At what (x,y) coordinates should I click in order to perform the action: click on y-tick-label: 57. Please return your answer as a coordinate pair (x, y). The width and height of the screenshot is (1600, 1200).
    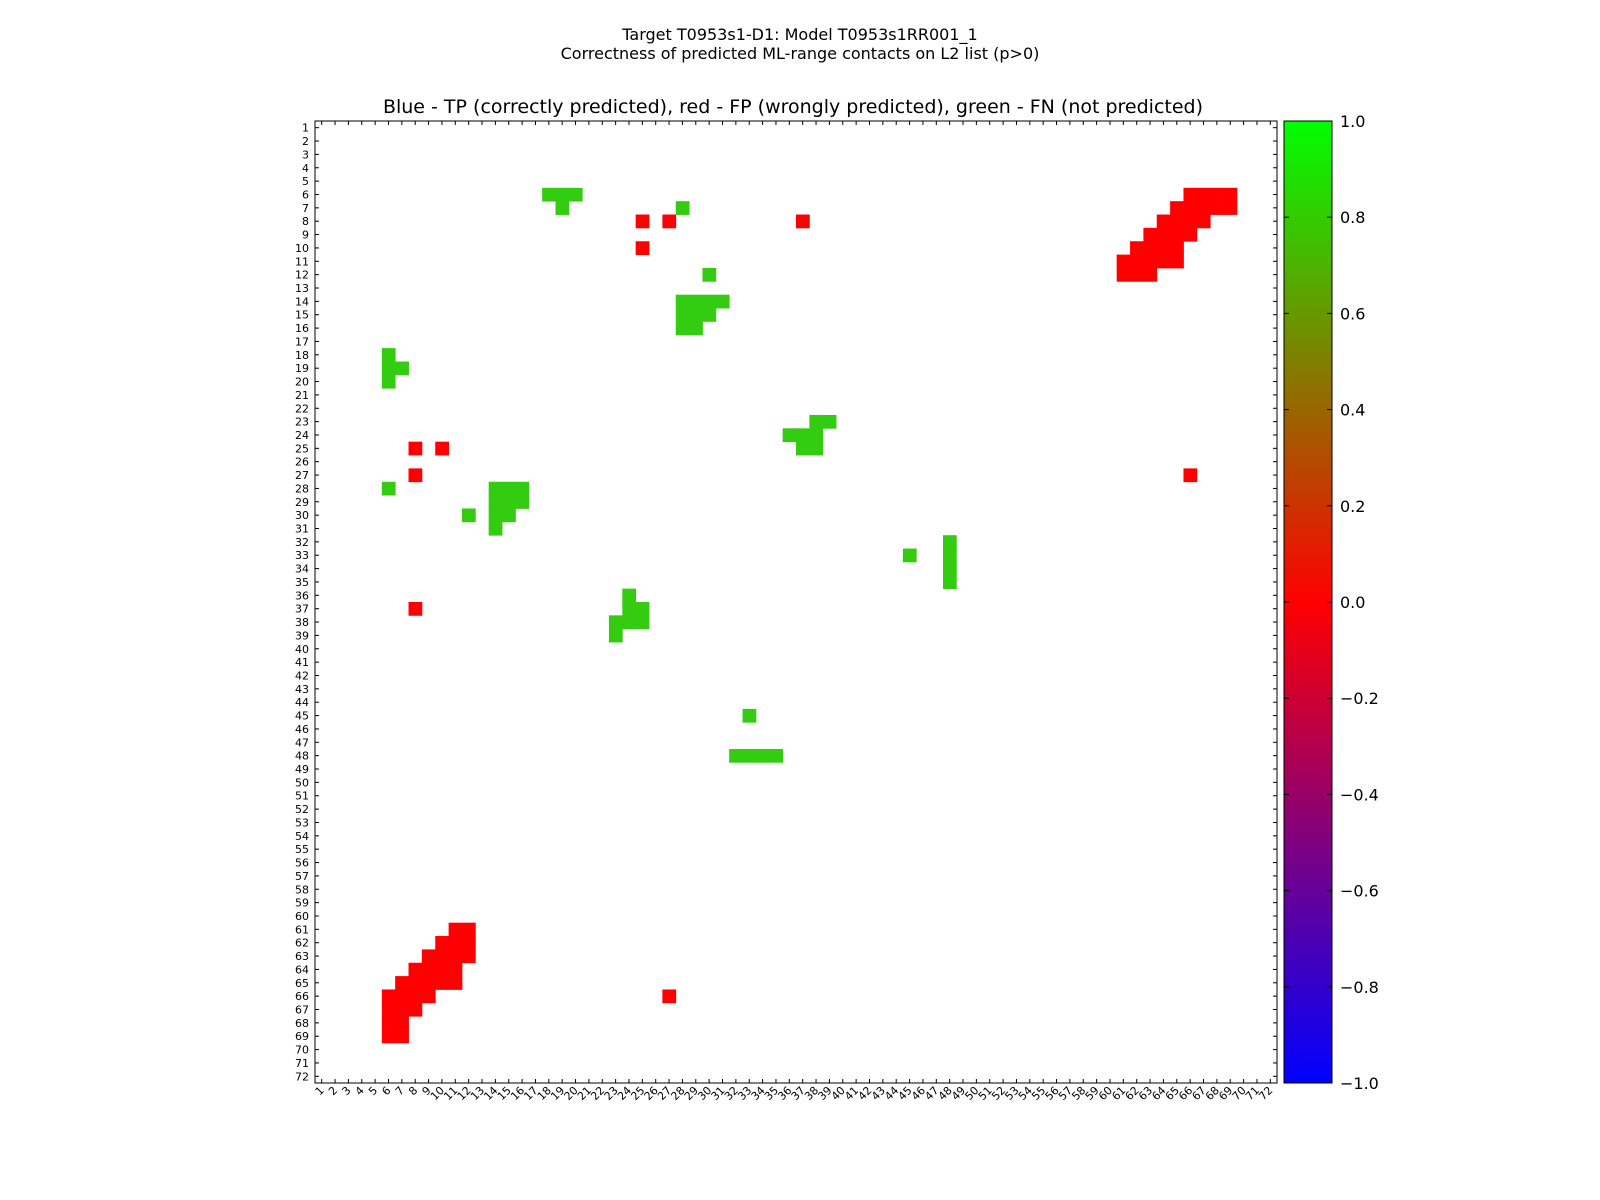
    Looking at the image, I should click on (302, 876).